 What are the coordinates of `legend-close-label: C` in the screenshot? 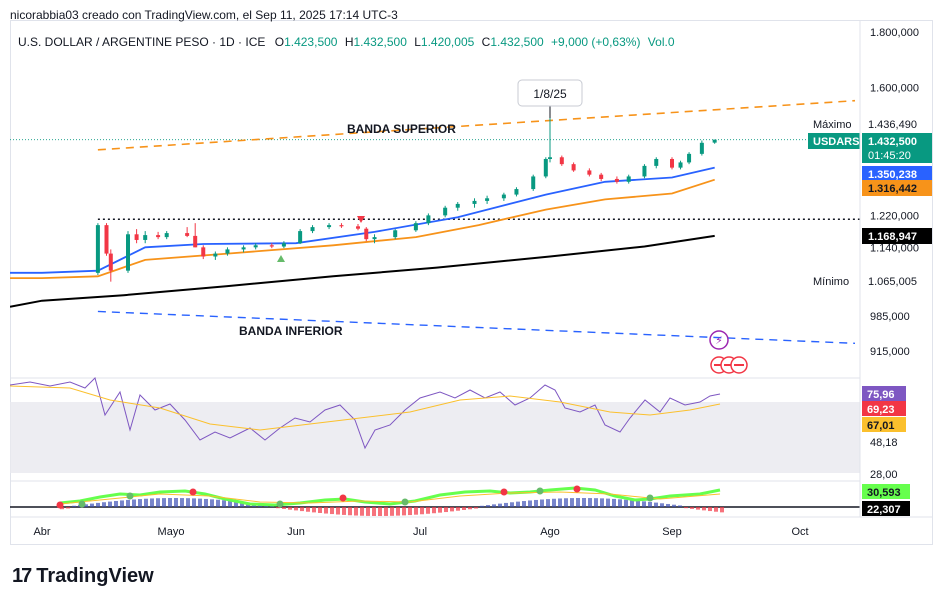 It's located at (486, 42).